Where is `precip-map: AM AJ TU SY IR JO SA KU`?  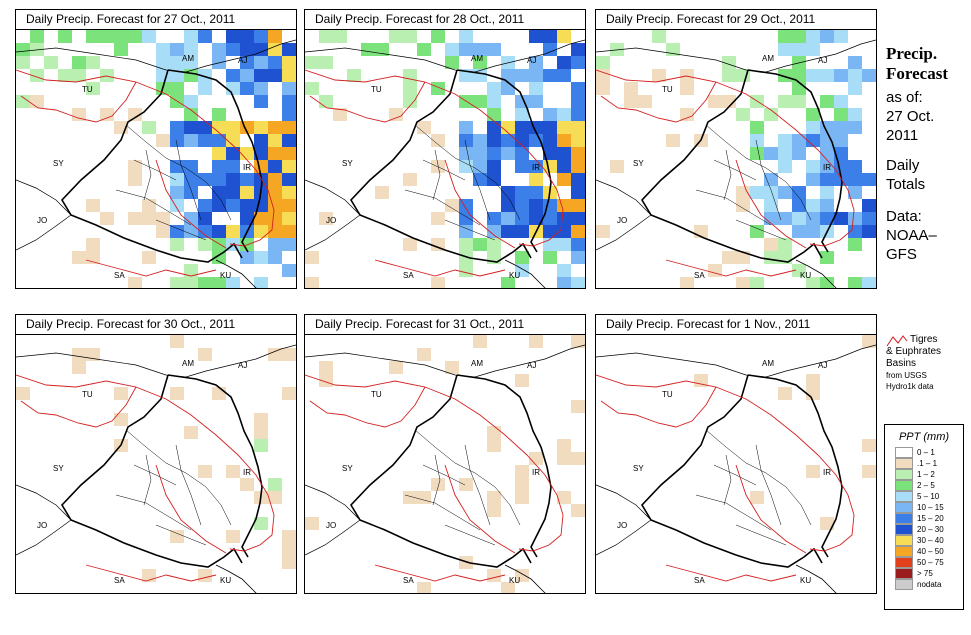 precip-map: AM AJ TU SY IR JO SA KU is located at coordinates (445, 464).